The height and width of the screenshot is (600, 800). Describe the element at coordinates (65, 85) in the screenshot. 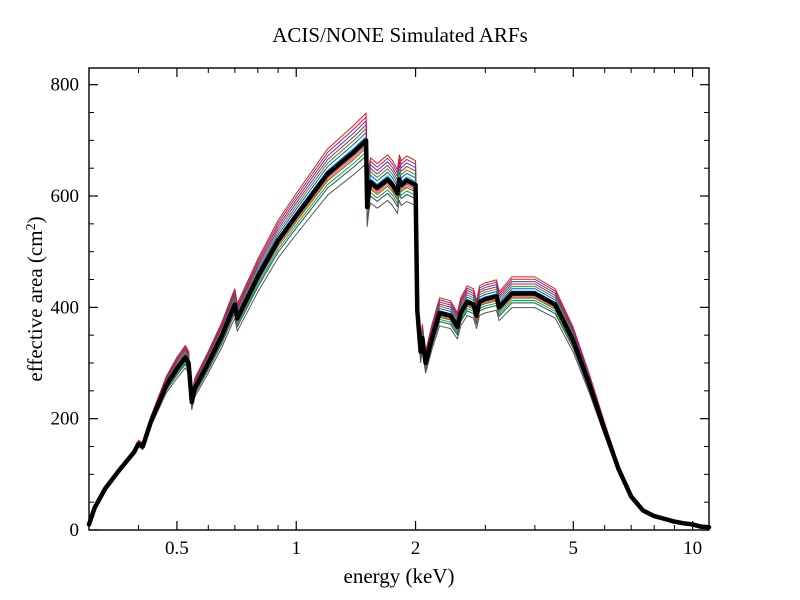

I see `y-tick-label: 800` at that location.